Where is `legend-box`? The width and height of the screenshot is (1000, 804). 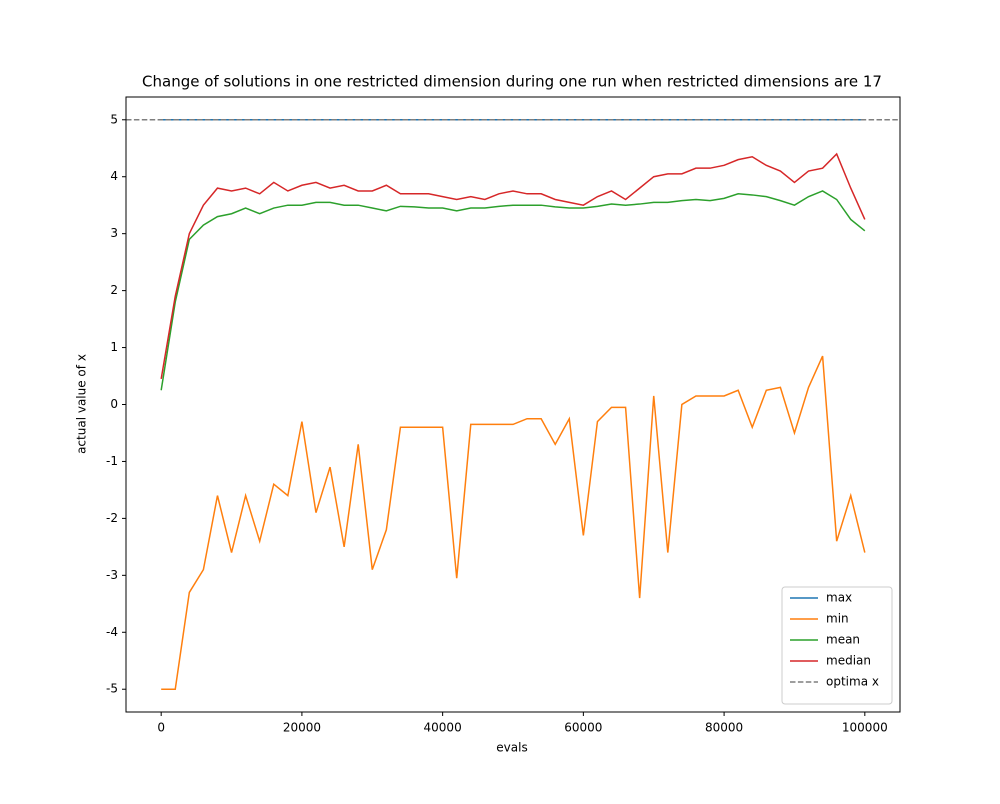 legend-box is located at coordinates (837, 645).